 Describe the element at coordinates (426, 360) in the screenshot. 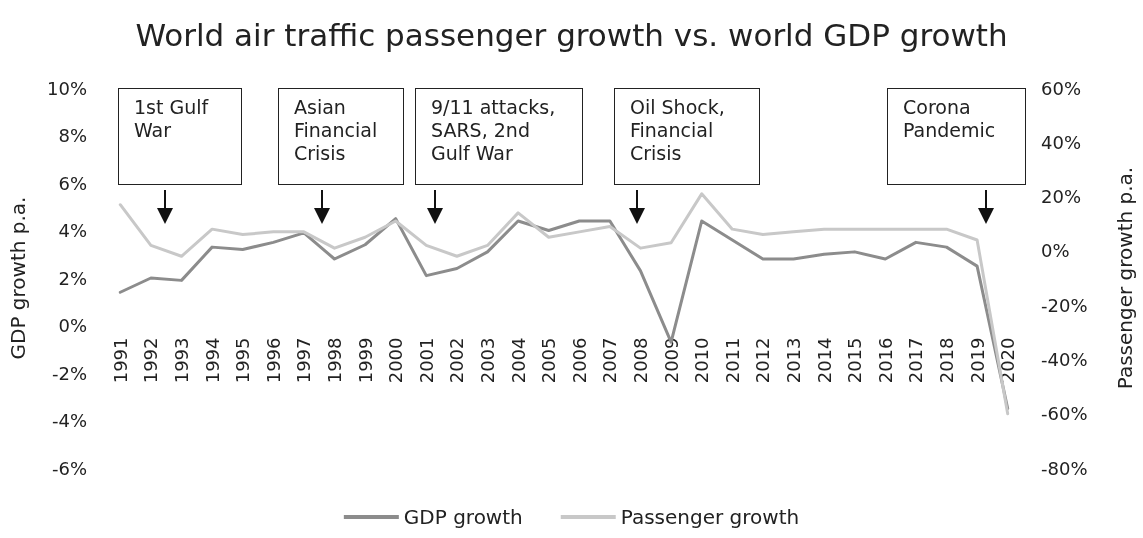

I see `x-tick-label: 2001` at that location.